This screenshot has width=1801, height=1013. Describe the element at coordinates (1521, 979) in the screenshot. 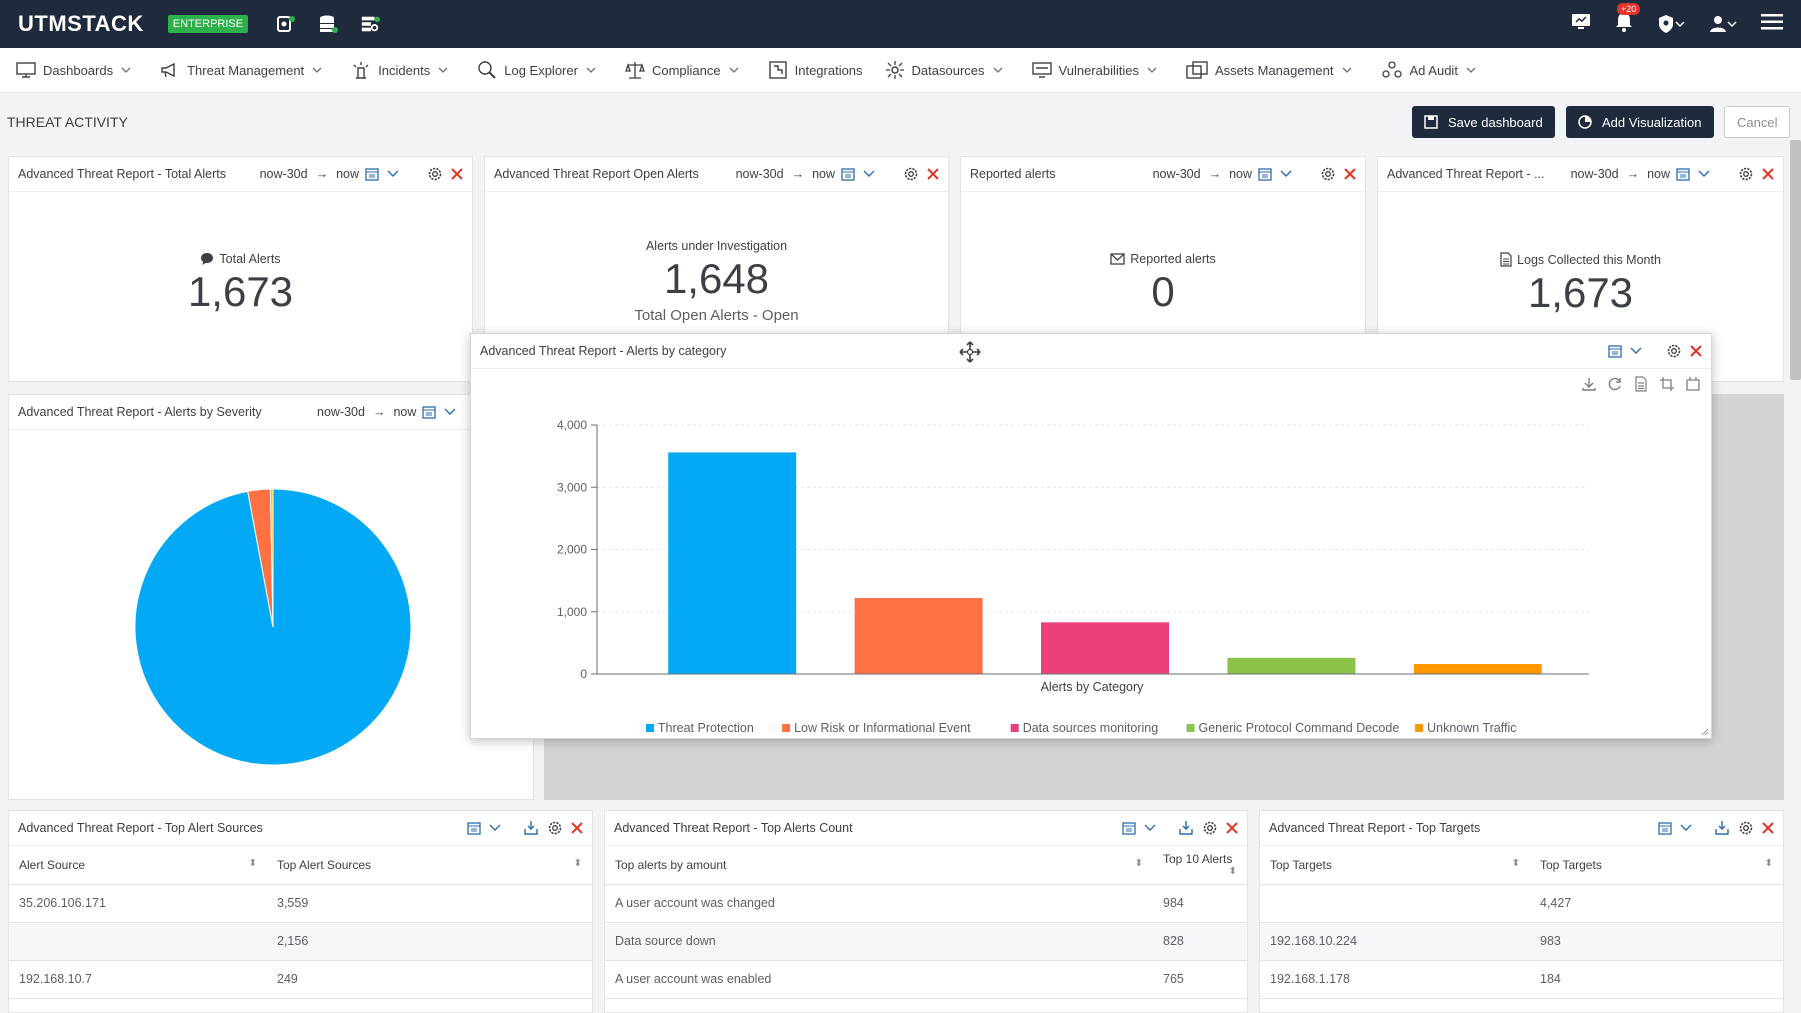

I see `table-row: 192.168.1.178 184` at that location.